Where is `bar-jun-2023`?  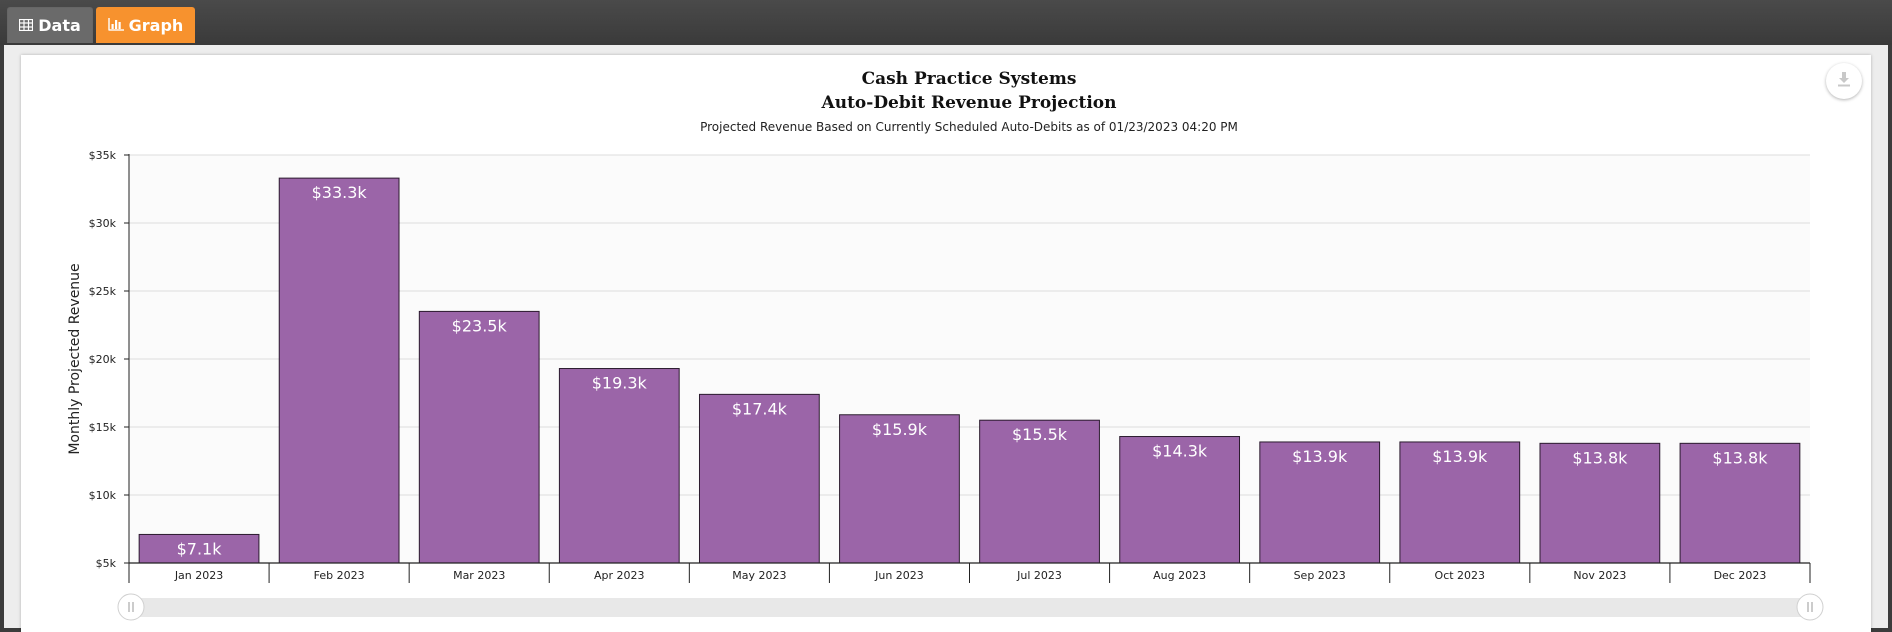 bar-jun-2023 is located at coordinates (899, 489).